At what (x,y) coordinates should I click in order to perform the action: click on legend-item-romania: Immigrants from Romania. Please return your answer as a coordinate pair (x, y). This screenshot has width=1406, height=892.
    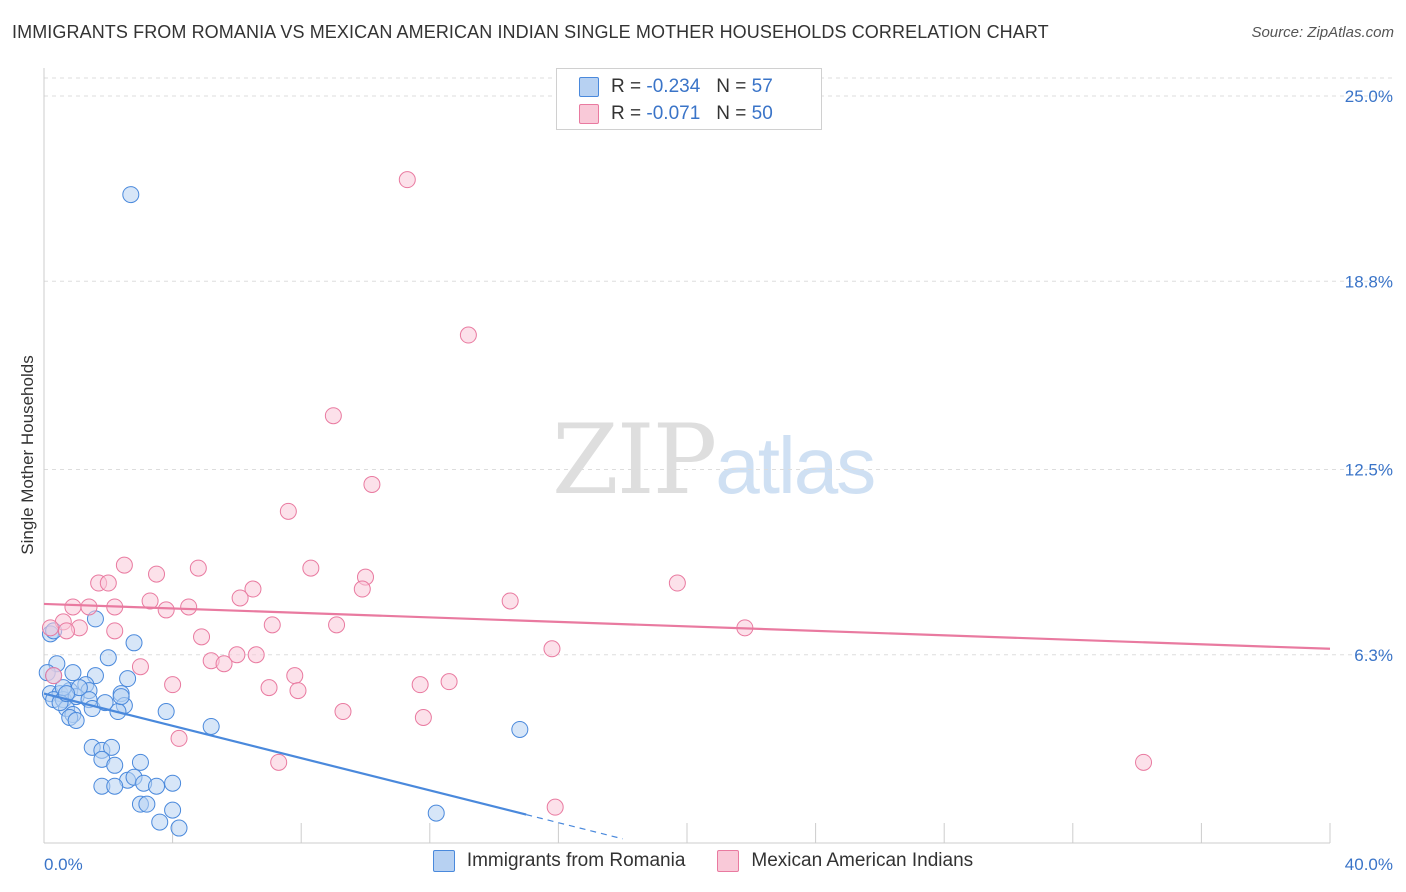
    Looking at the image, I should click on (559, 861).